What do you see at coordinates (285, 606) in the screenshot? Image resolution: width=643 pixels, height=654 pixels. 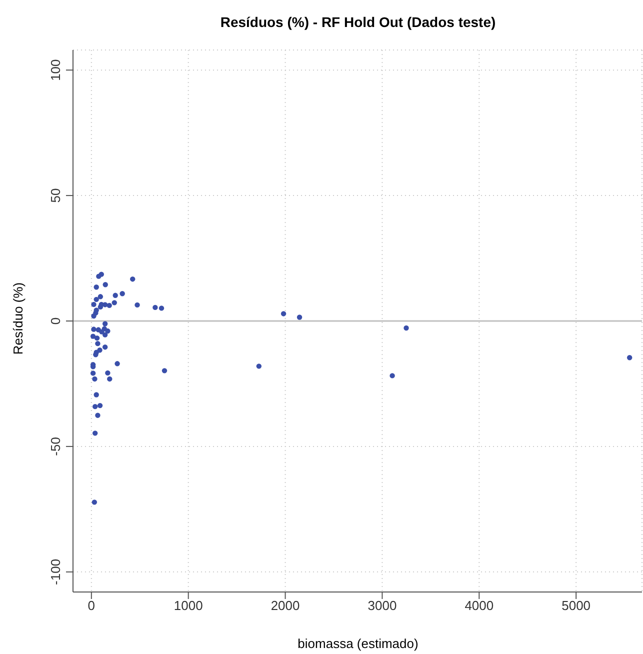 I see `x-tick-label: 2000` at bounding box center [285, 606].